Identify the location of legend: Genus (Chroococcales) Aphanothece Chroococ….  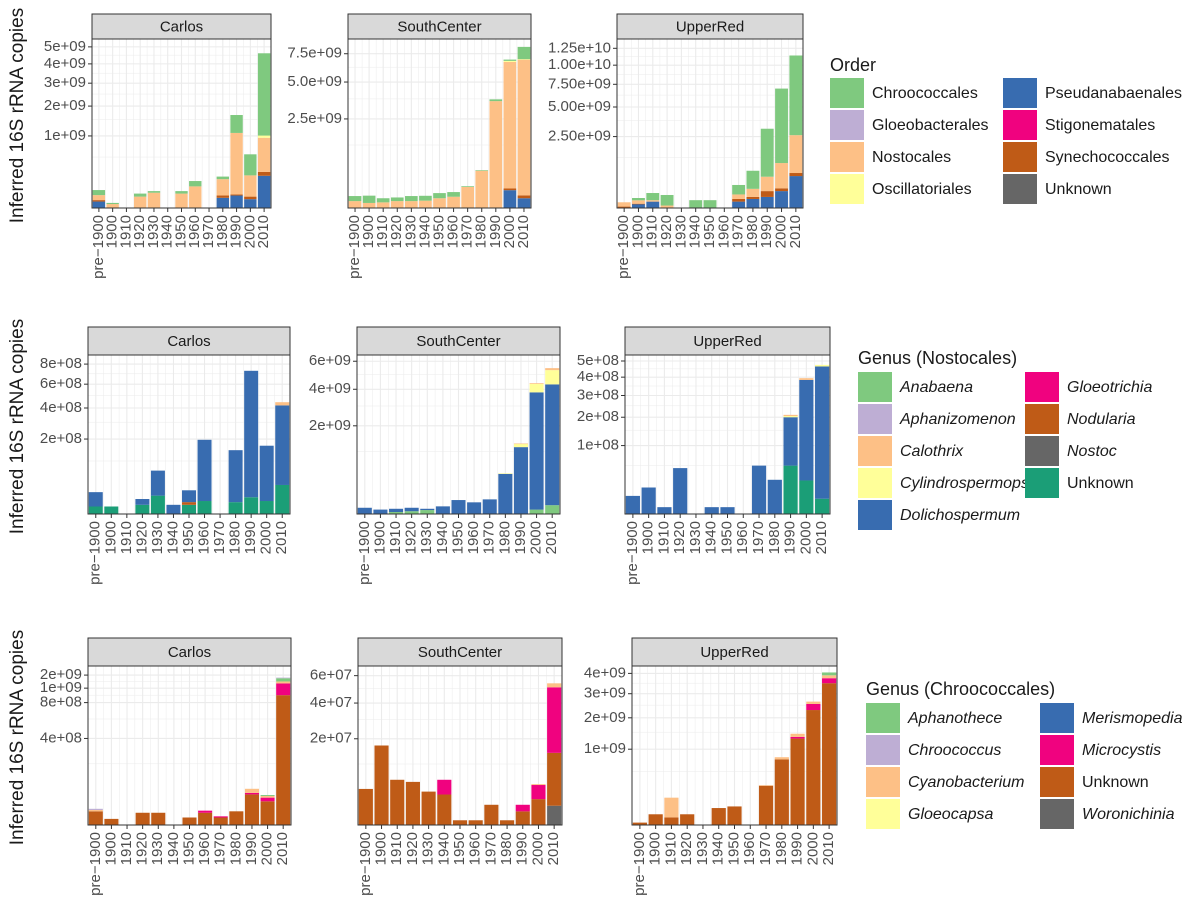
(1024, 754).